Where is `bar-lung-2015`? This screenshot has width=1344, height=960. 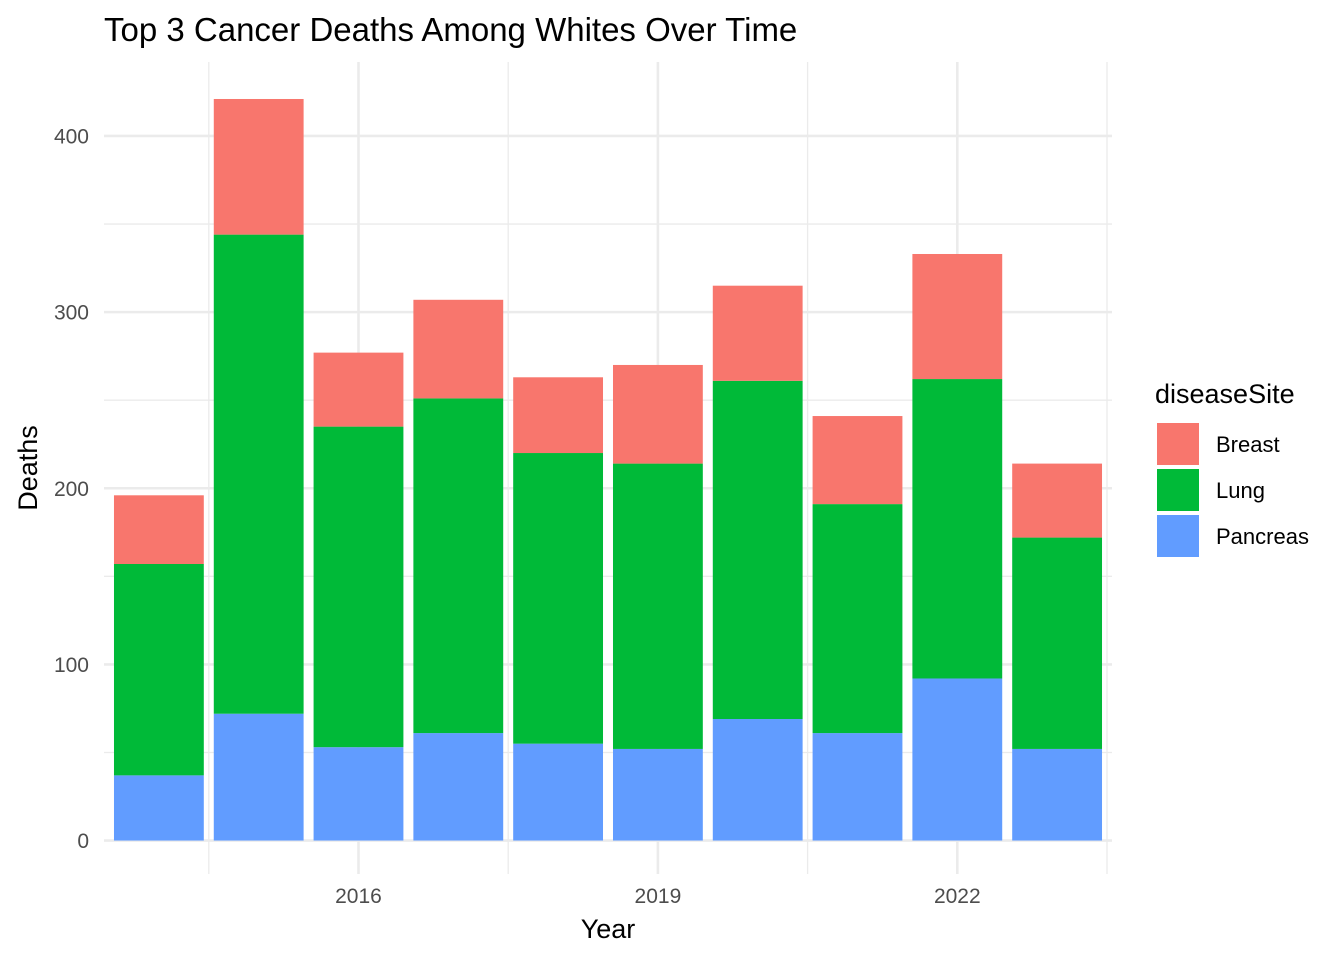 bar-lung-2015 is located at coordinates (258, 474).